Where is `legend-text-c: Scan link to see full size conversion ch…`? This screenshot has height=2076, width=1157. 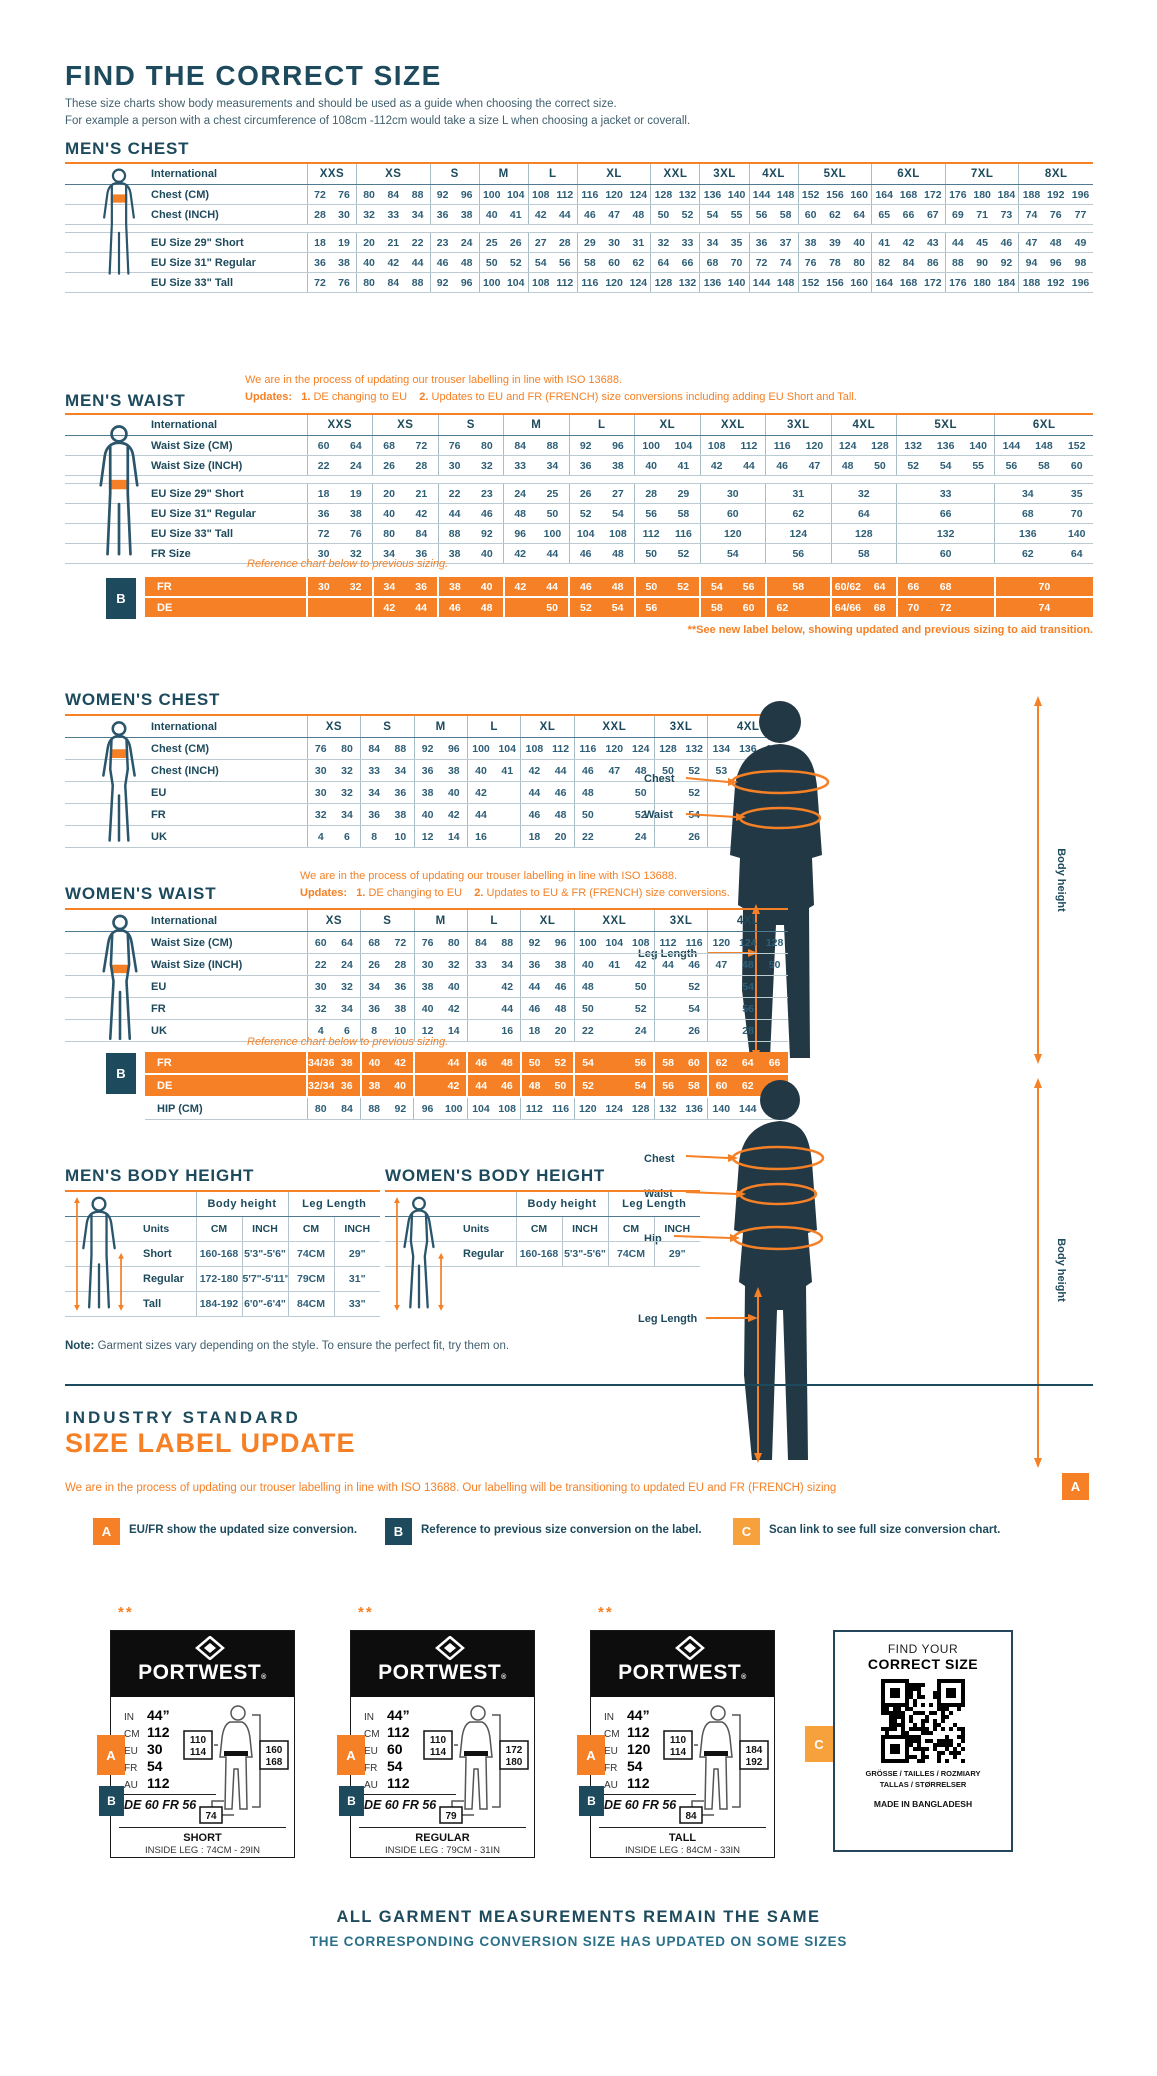 legend-text-c: Scan link to see full size conversion ch… is located at coordinates (885, 1530).